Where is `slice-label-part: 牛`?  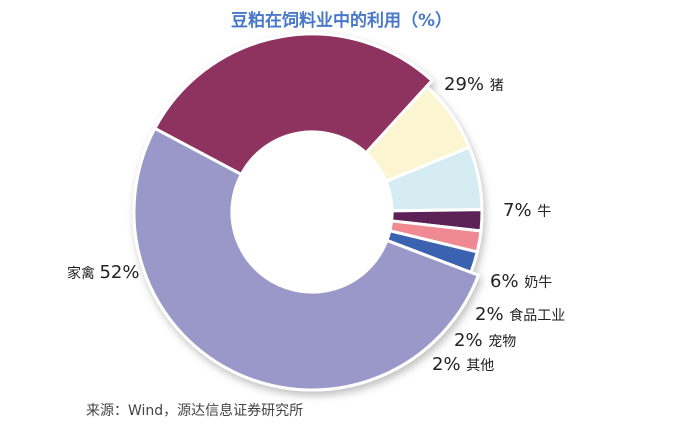 slice-label-part: 牛 is located at coordinates (544, 212).